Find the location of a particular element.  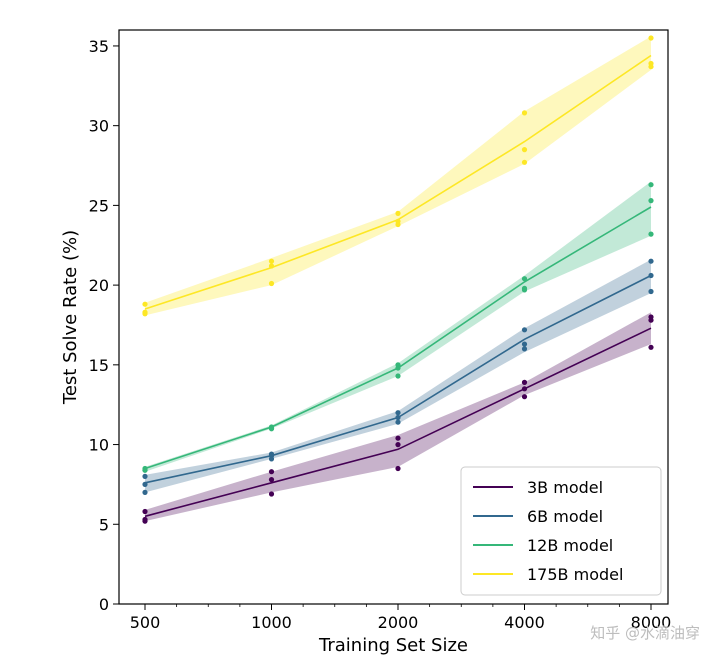

x-tick-label-4000: 4000 is located at coordinates (524, 622).